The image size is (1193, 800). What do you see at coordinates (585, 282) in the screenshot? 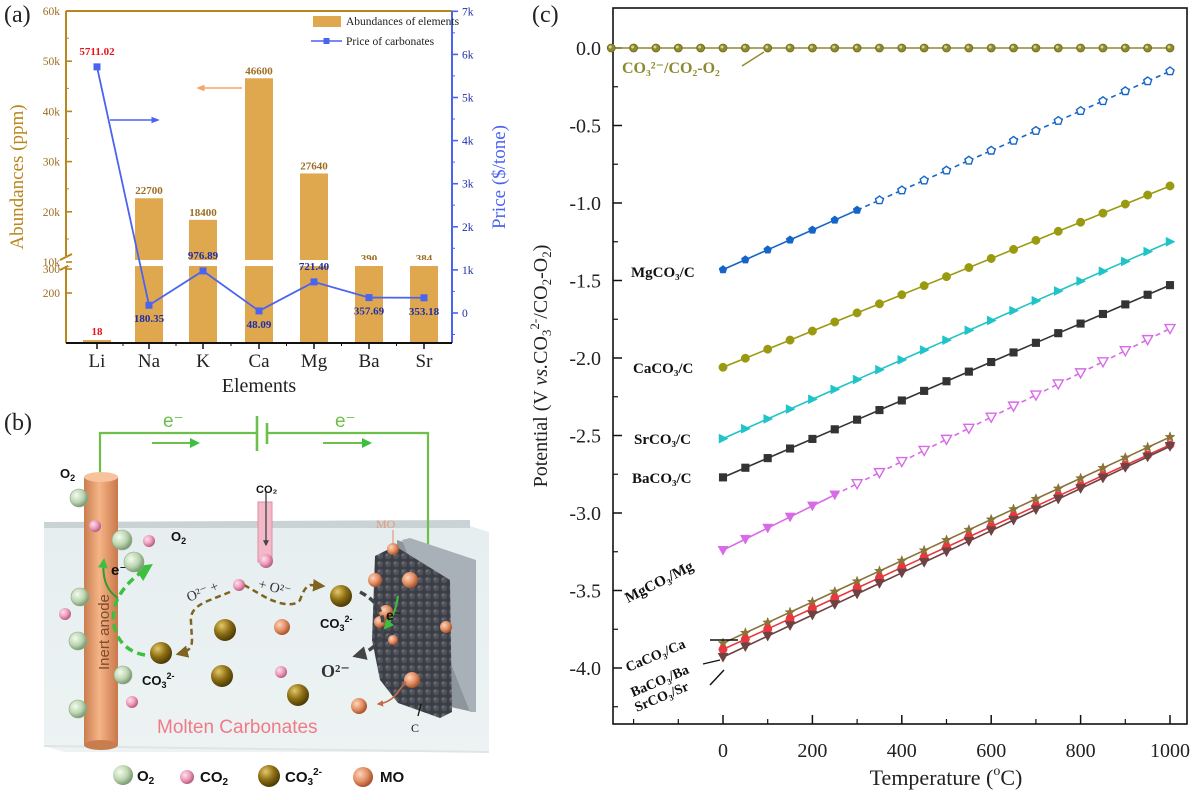
I see `y-tick-label: -1.5` at bounding box center [585, 282].